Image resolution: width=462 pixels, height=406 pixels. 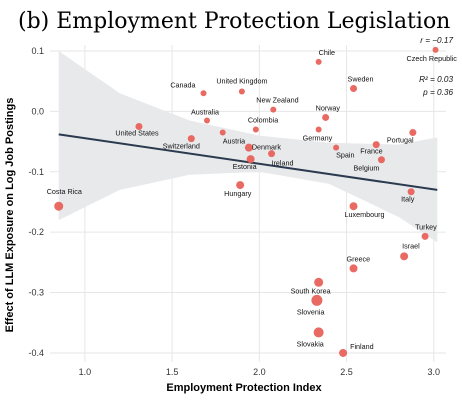 I want to click on point-label: Hungary, so click(x=238, y=193).